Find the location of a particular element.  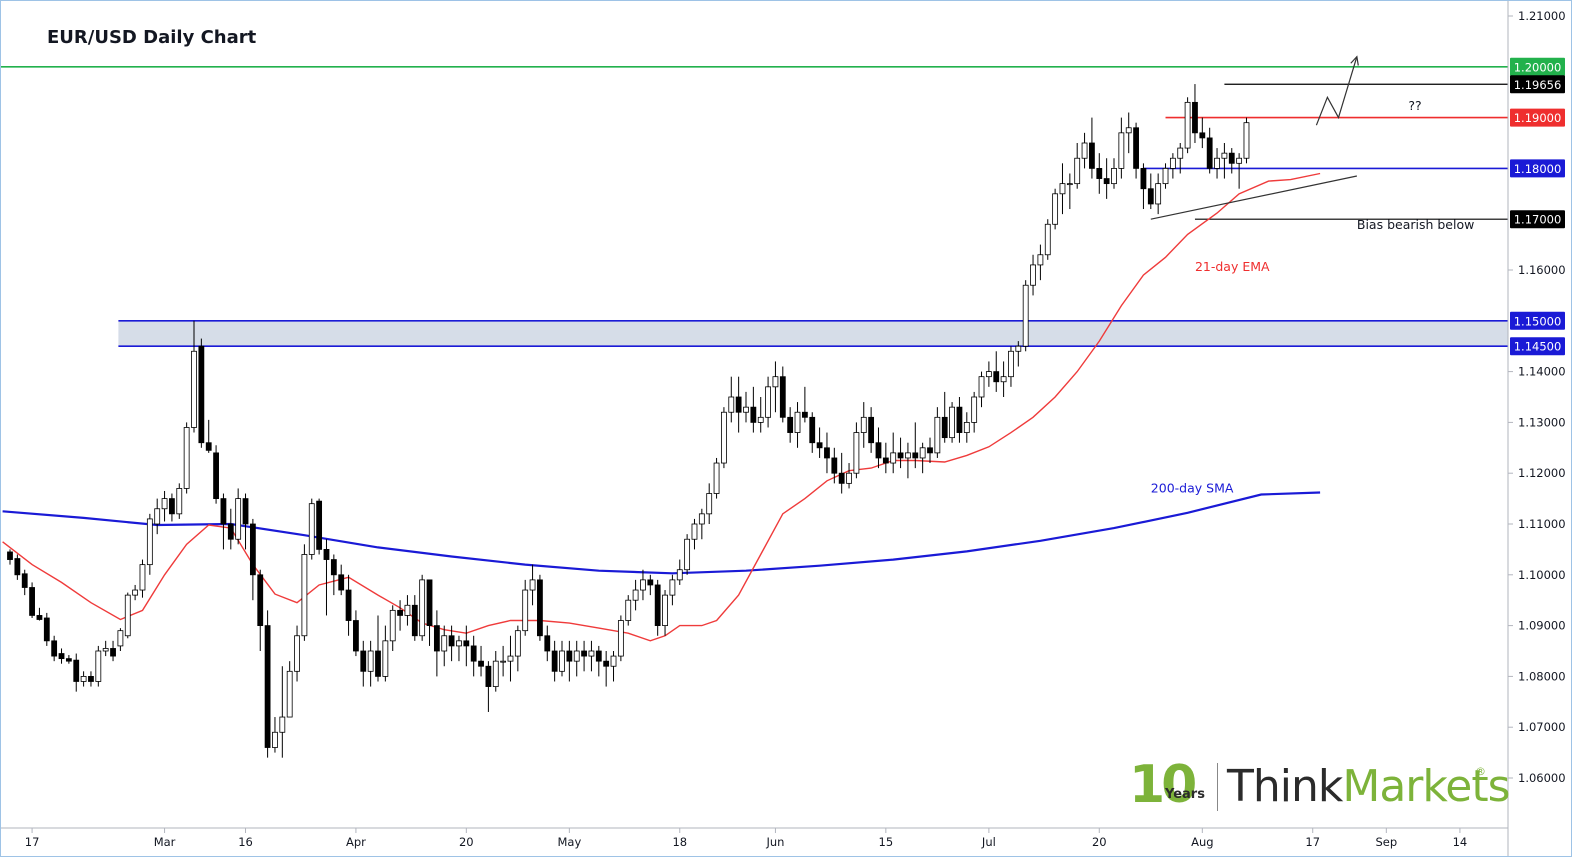

logo-divider is located at coordinates (1217, 787).